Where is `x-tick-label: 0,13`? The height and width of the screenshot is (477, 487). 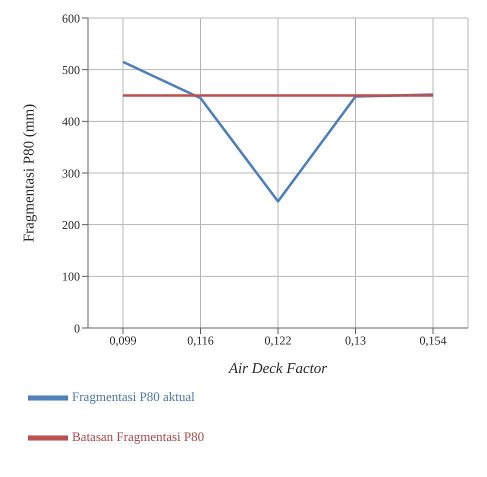 x-tick-label: 0,13 is located at coordinates (355, 341).